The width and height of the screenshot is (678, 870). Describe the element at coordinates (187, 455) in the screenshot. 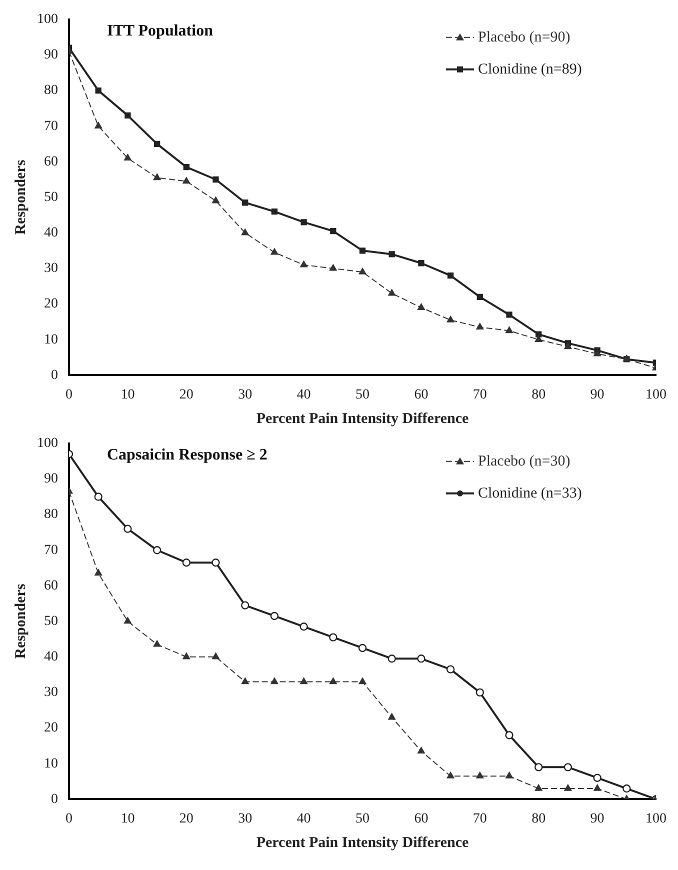

I see `chart-title: Capsaicin Response ≥ 2` at that location.